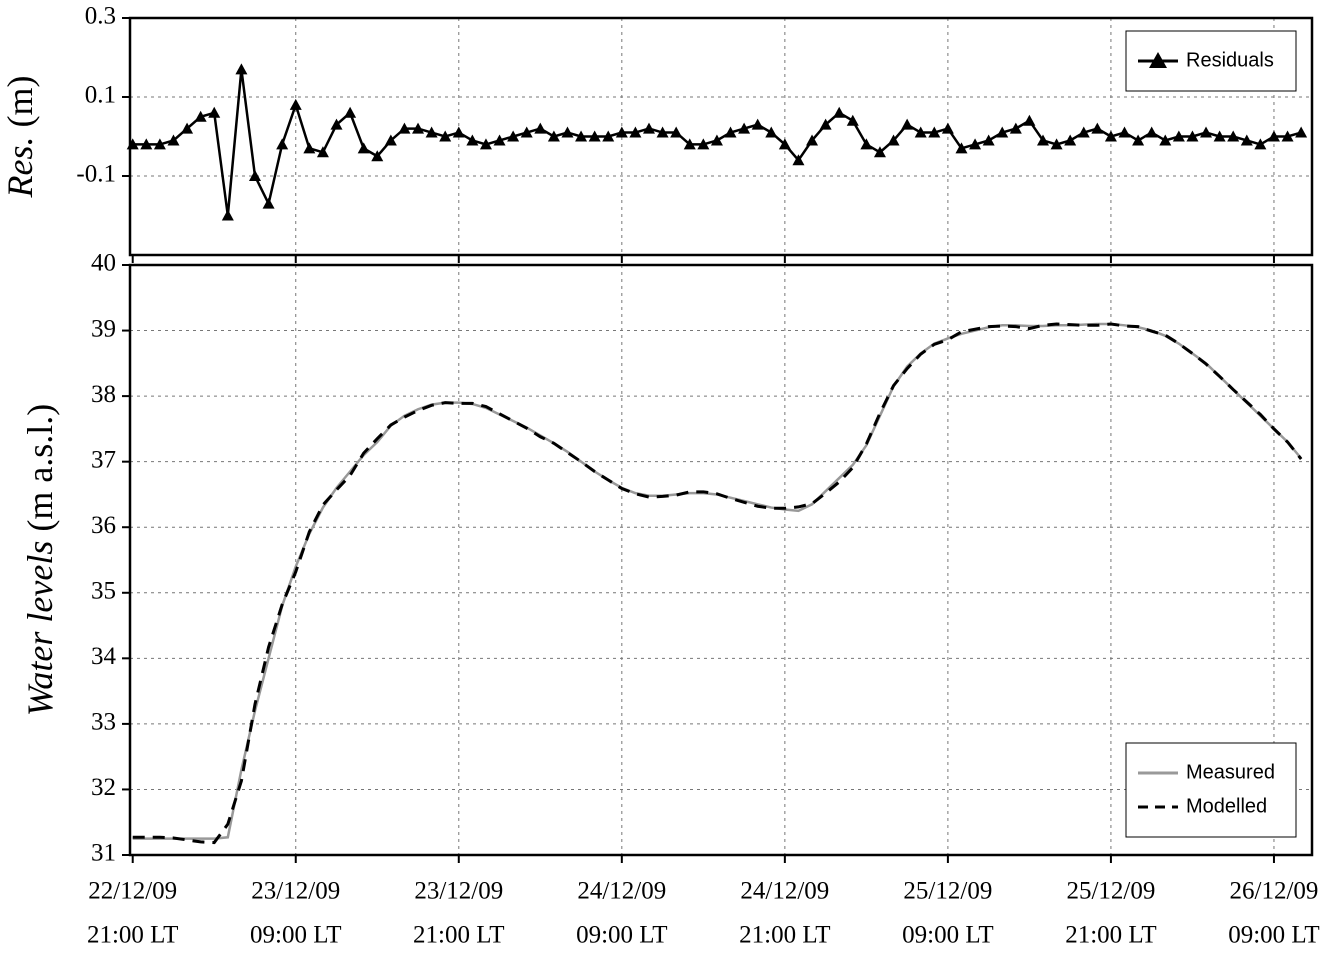 Image resolution: width=1334 pixels, height=960 pixels. I want to click on y-title-italic: Res., so click(20, 168).